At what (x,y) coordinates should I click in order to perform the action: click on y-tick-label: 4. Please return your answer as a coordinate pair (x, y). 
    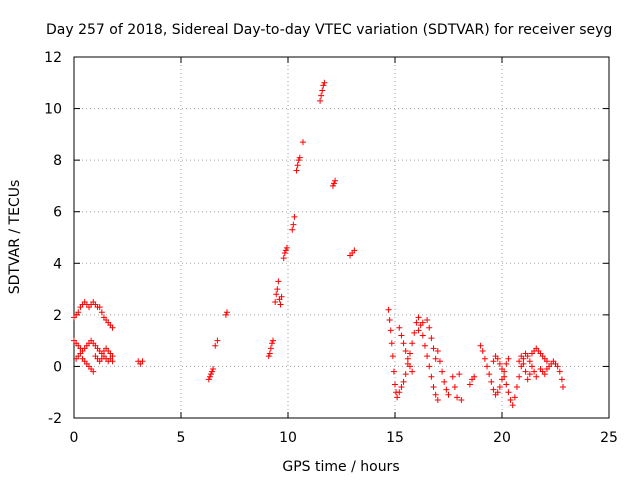
    Looking at the image, I should click on (57, 264).